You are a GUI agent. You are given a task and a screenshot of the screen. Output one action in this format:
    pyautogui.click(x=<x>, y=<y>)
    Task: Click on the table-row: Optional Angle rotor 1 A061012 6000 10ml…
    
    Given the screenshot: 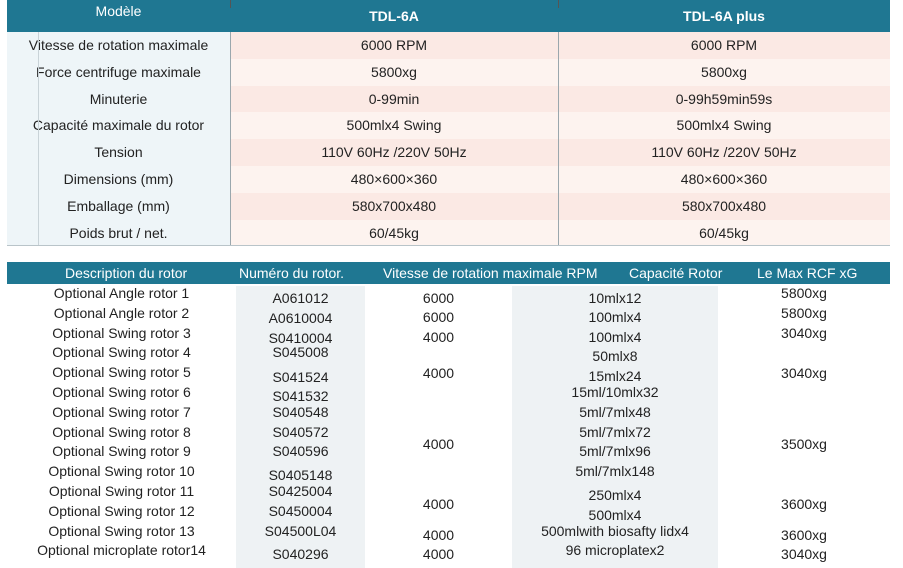 What is the action you would take?
    pyautogui.click(x=448, y=296)
    